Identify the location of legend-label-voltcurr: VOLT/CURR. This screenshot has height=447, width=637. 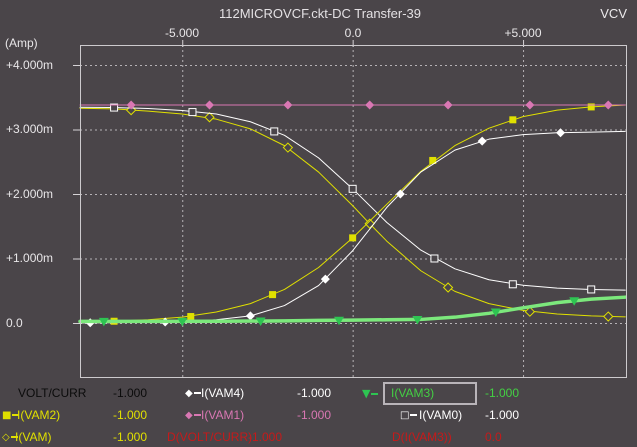
(52, 393).